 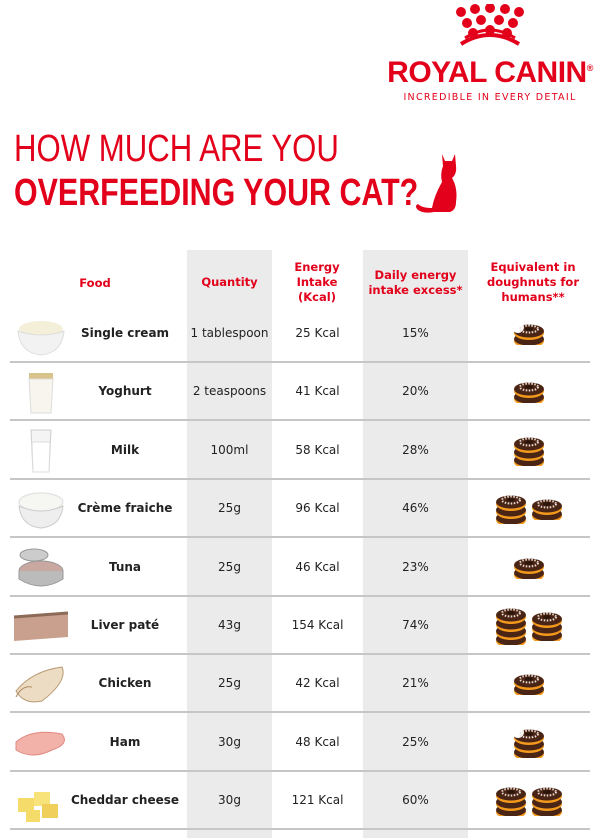 What do you see at coordinates (415, 508) in the screenshot?
I see `excess-cell: 46%` at bounding box center [415, 508].